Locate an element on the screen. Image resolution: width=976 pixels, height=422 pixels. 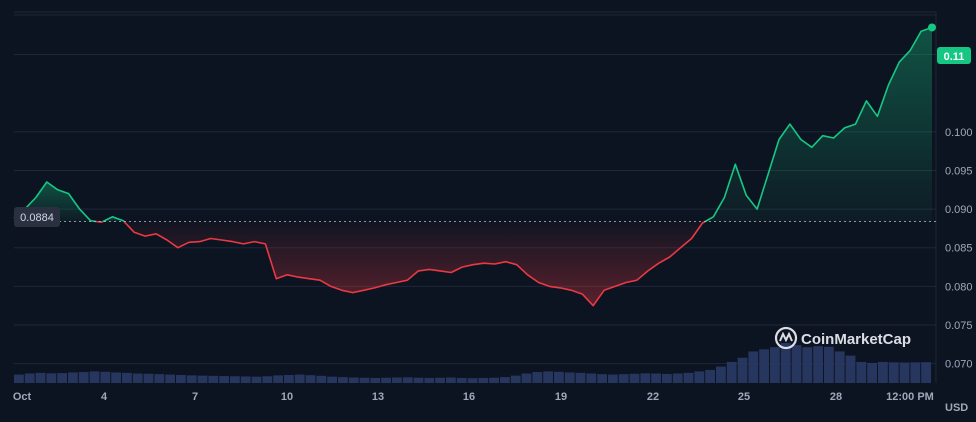
coinmarketcap-logo-mark is located at coordinates (786, 337).